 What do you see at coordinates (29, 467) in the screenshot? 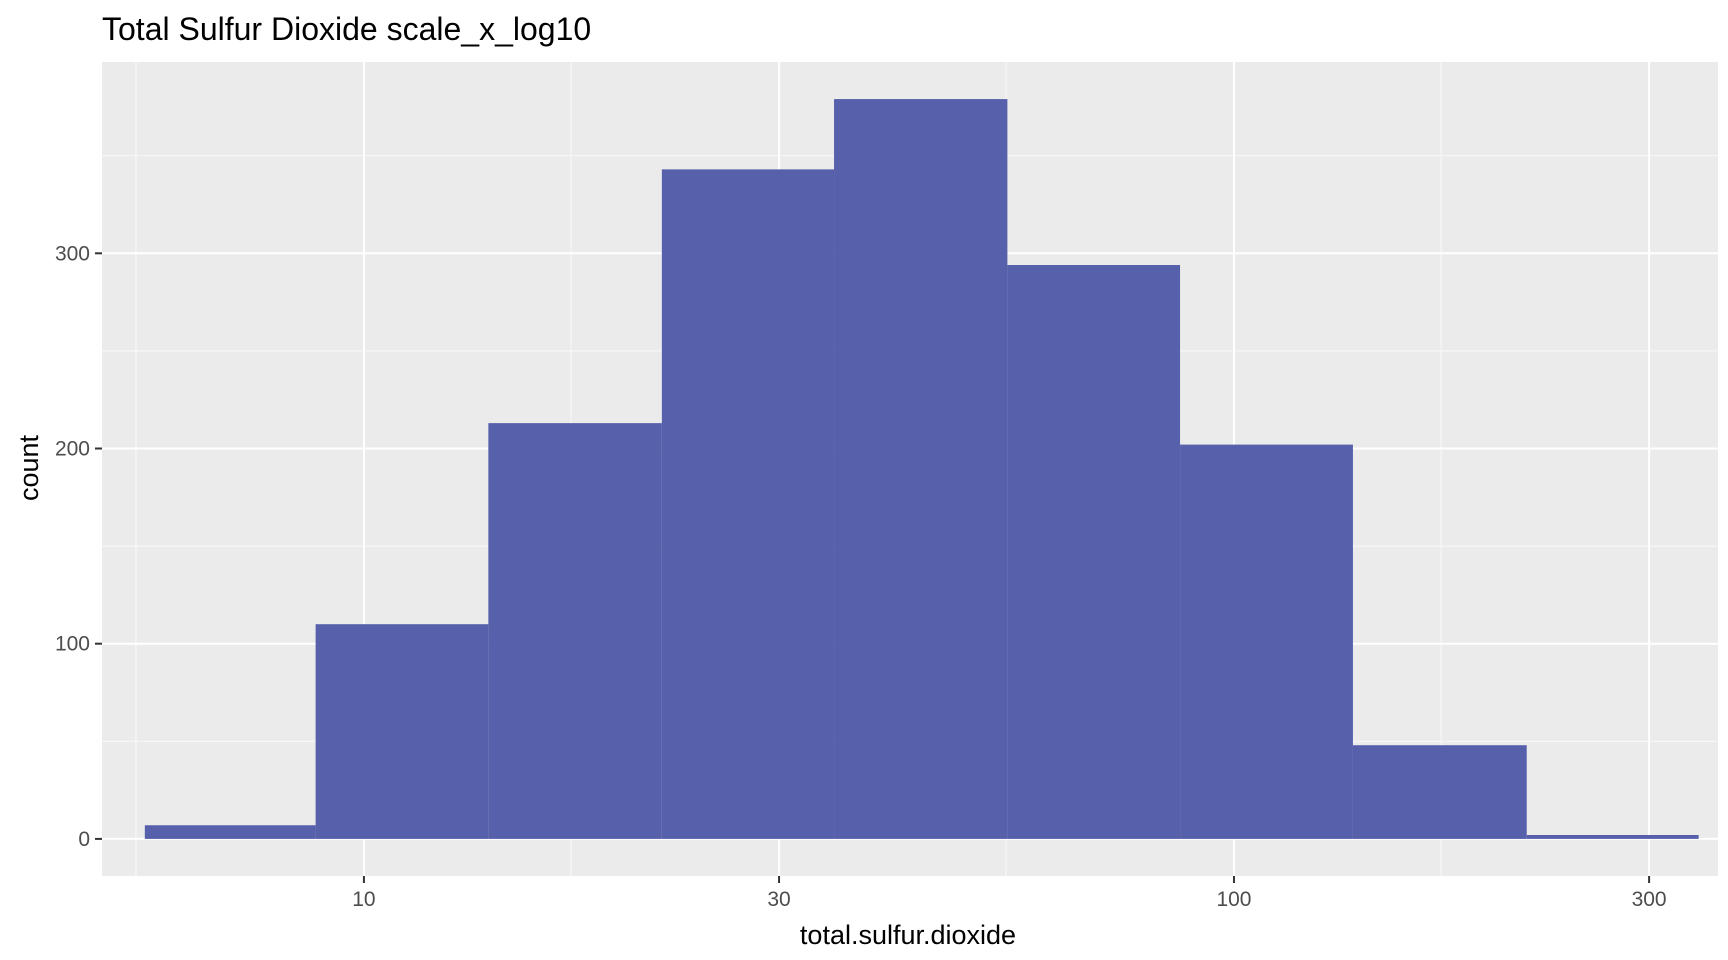
I see `y-axis-title: count` at bounding box center [29, 467].